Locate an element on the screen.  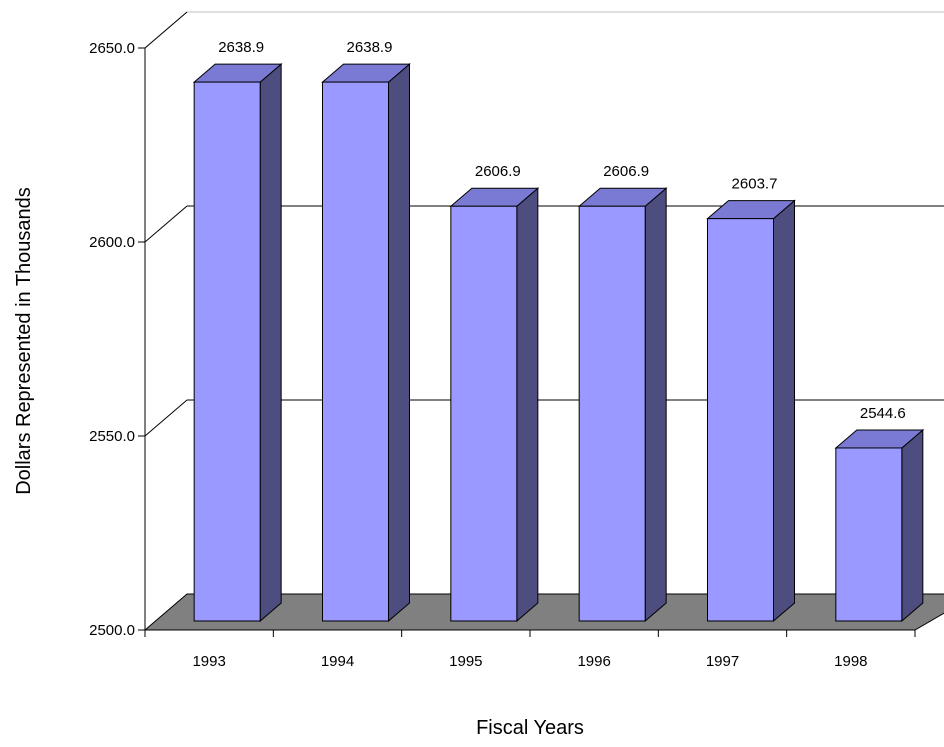
x-tick-label: 1995 is located at coordinates (465, 661).